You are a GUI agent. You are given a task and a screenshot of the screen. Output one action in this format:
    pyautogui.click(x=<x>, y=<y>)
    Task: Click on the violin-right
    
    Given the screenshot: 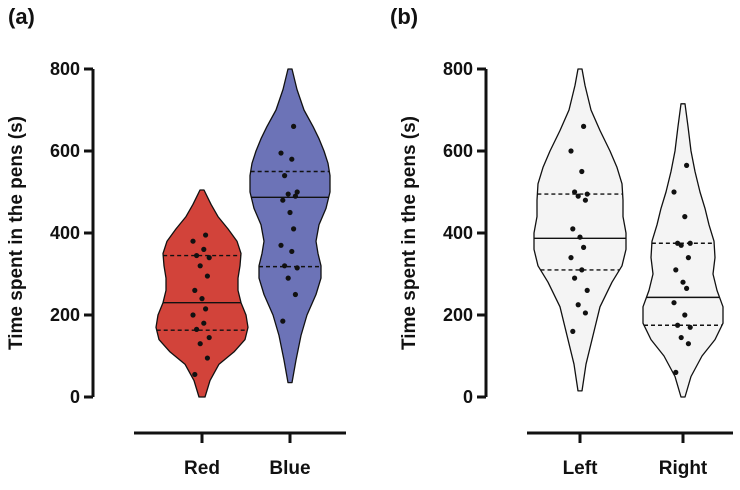 What is the action you would take?
    pyautogui.click(x=683, y=250)
    